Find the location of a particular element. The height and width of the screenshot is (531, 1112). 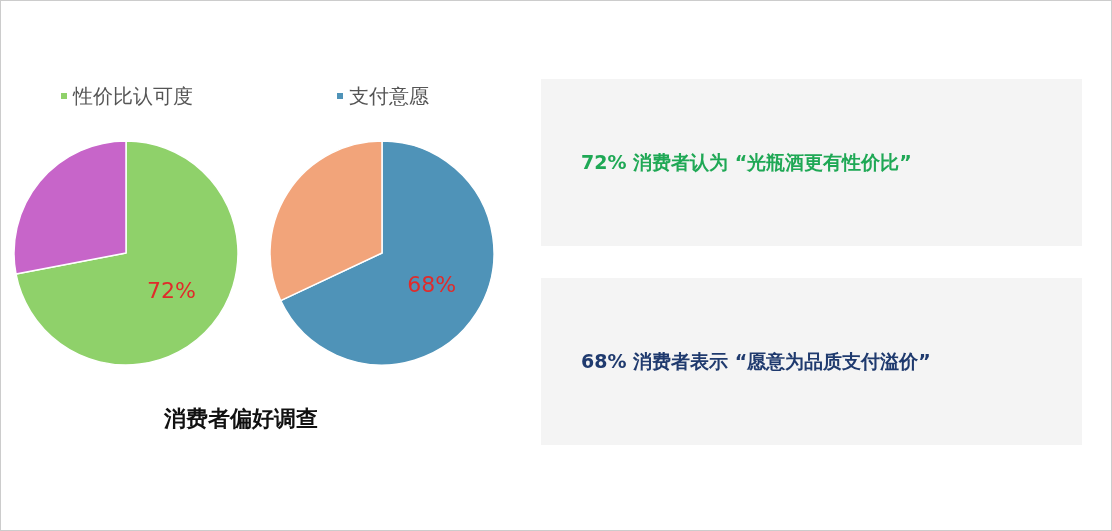

text: 68% 消费者表示 “愿意为品质支付溢价” is located at coordinates (756, 361).